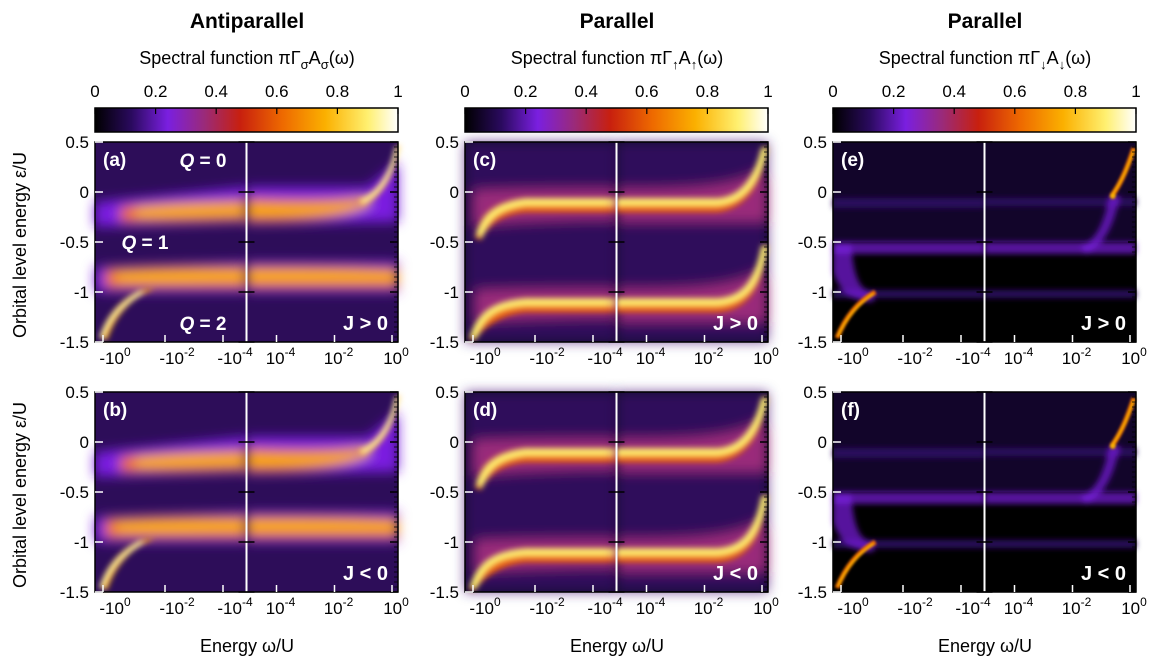 The height and width of the screenshot is (660, 1158). What do you see at coordinates (202, 161) in the screenshot?
I see `charge-label: Q = 0` at bounding box center [202, 161].